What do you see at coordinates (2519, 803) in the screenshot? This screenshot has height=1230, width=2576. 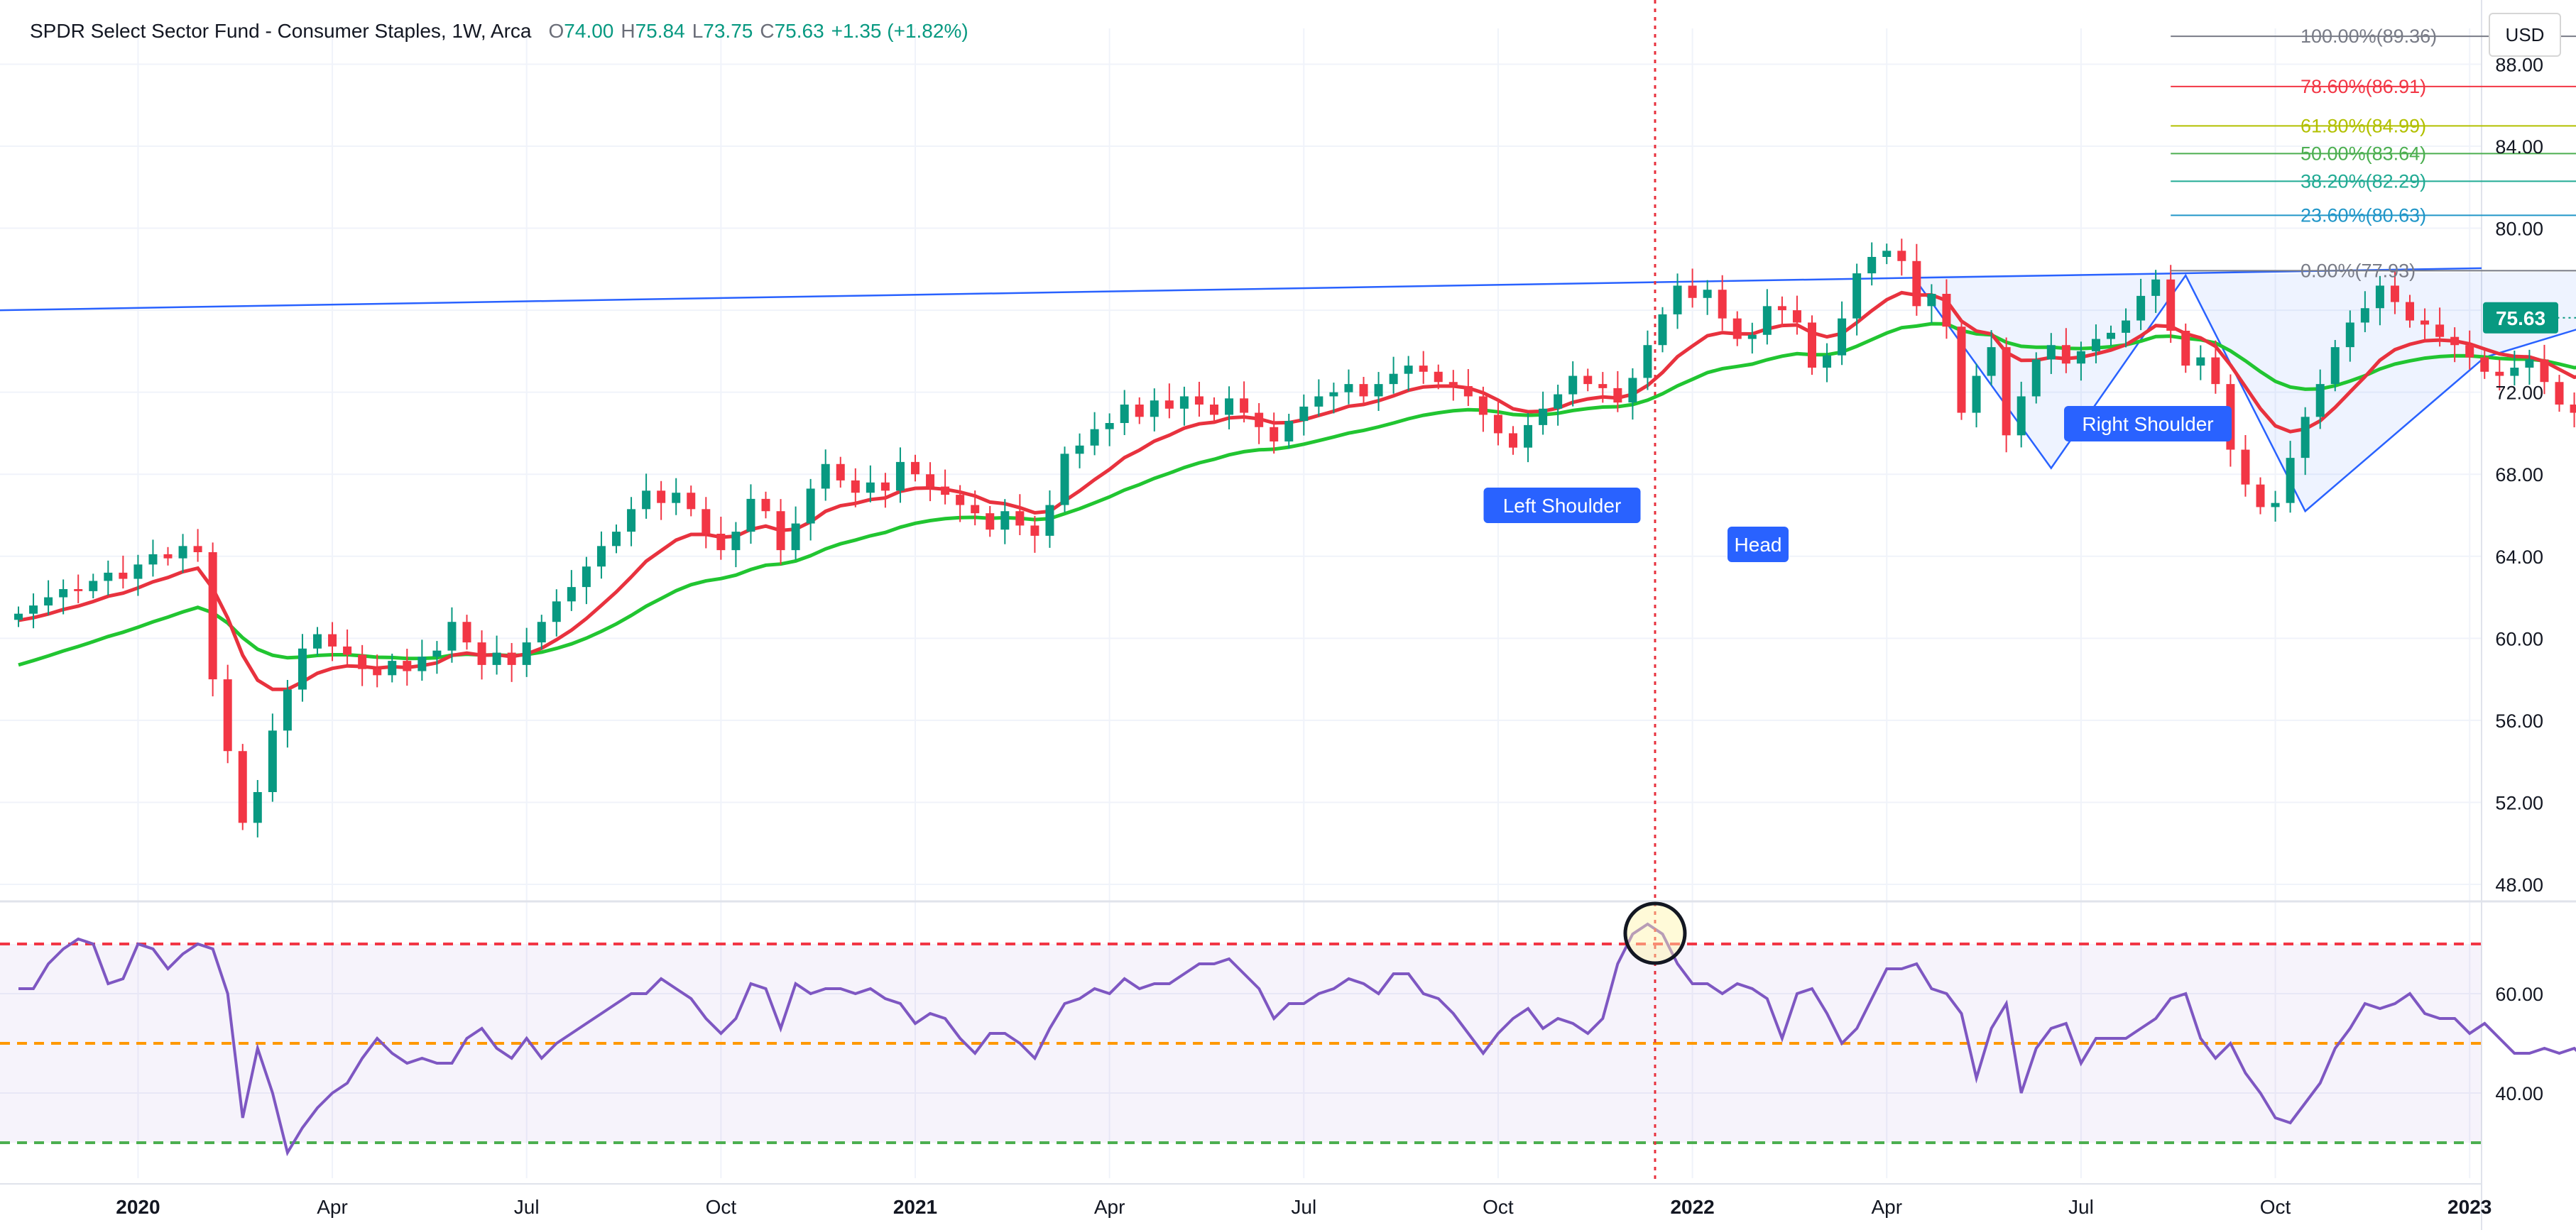 I see `y-tick-label: 52.00` at bounding box center [2519, 803].